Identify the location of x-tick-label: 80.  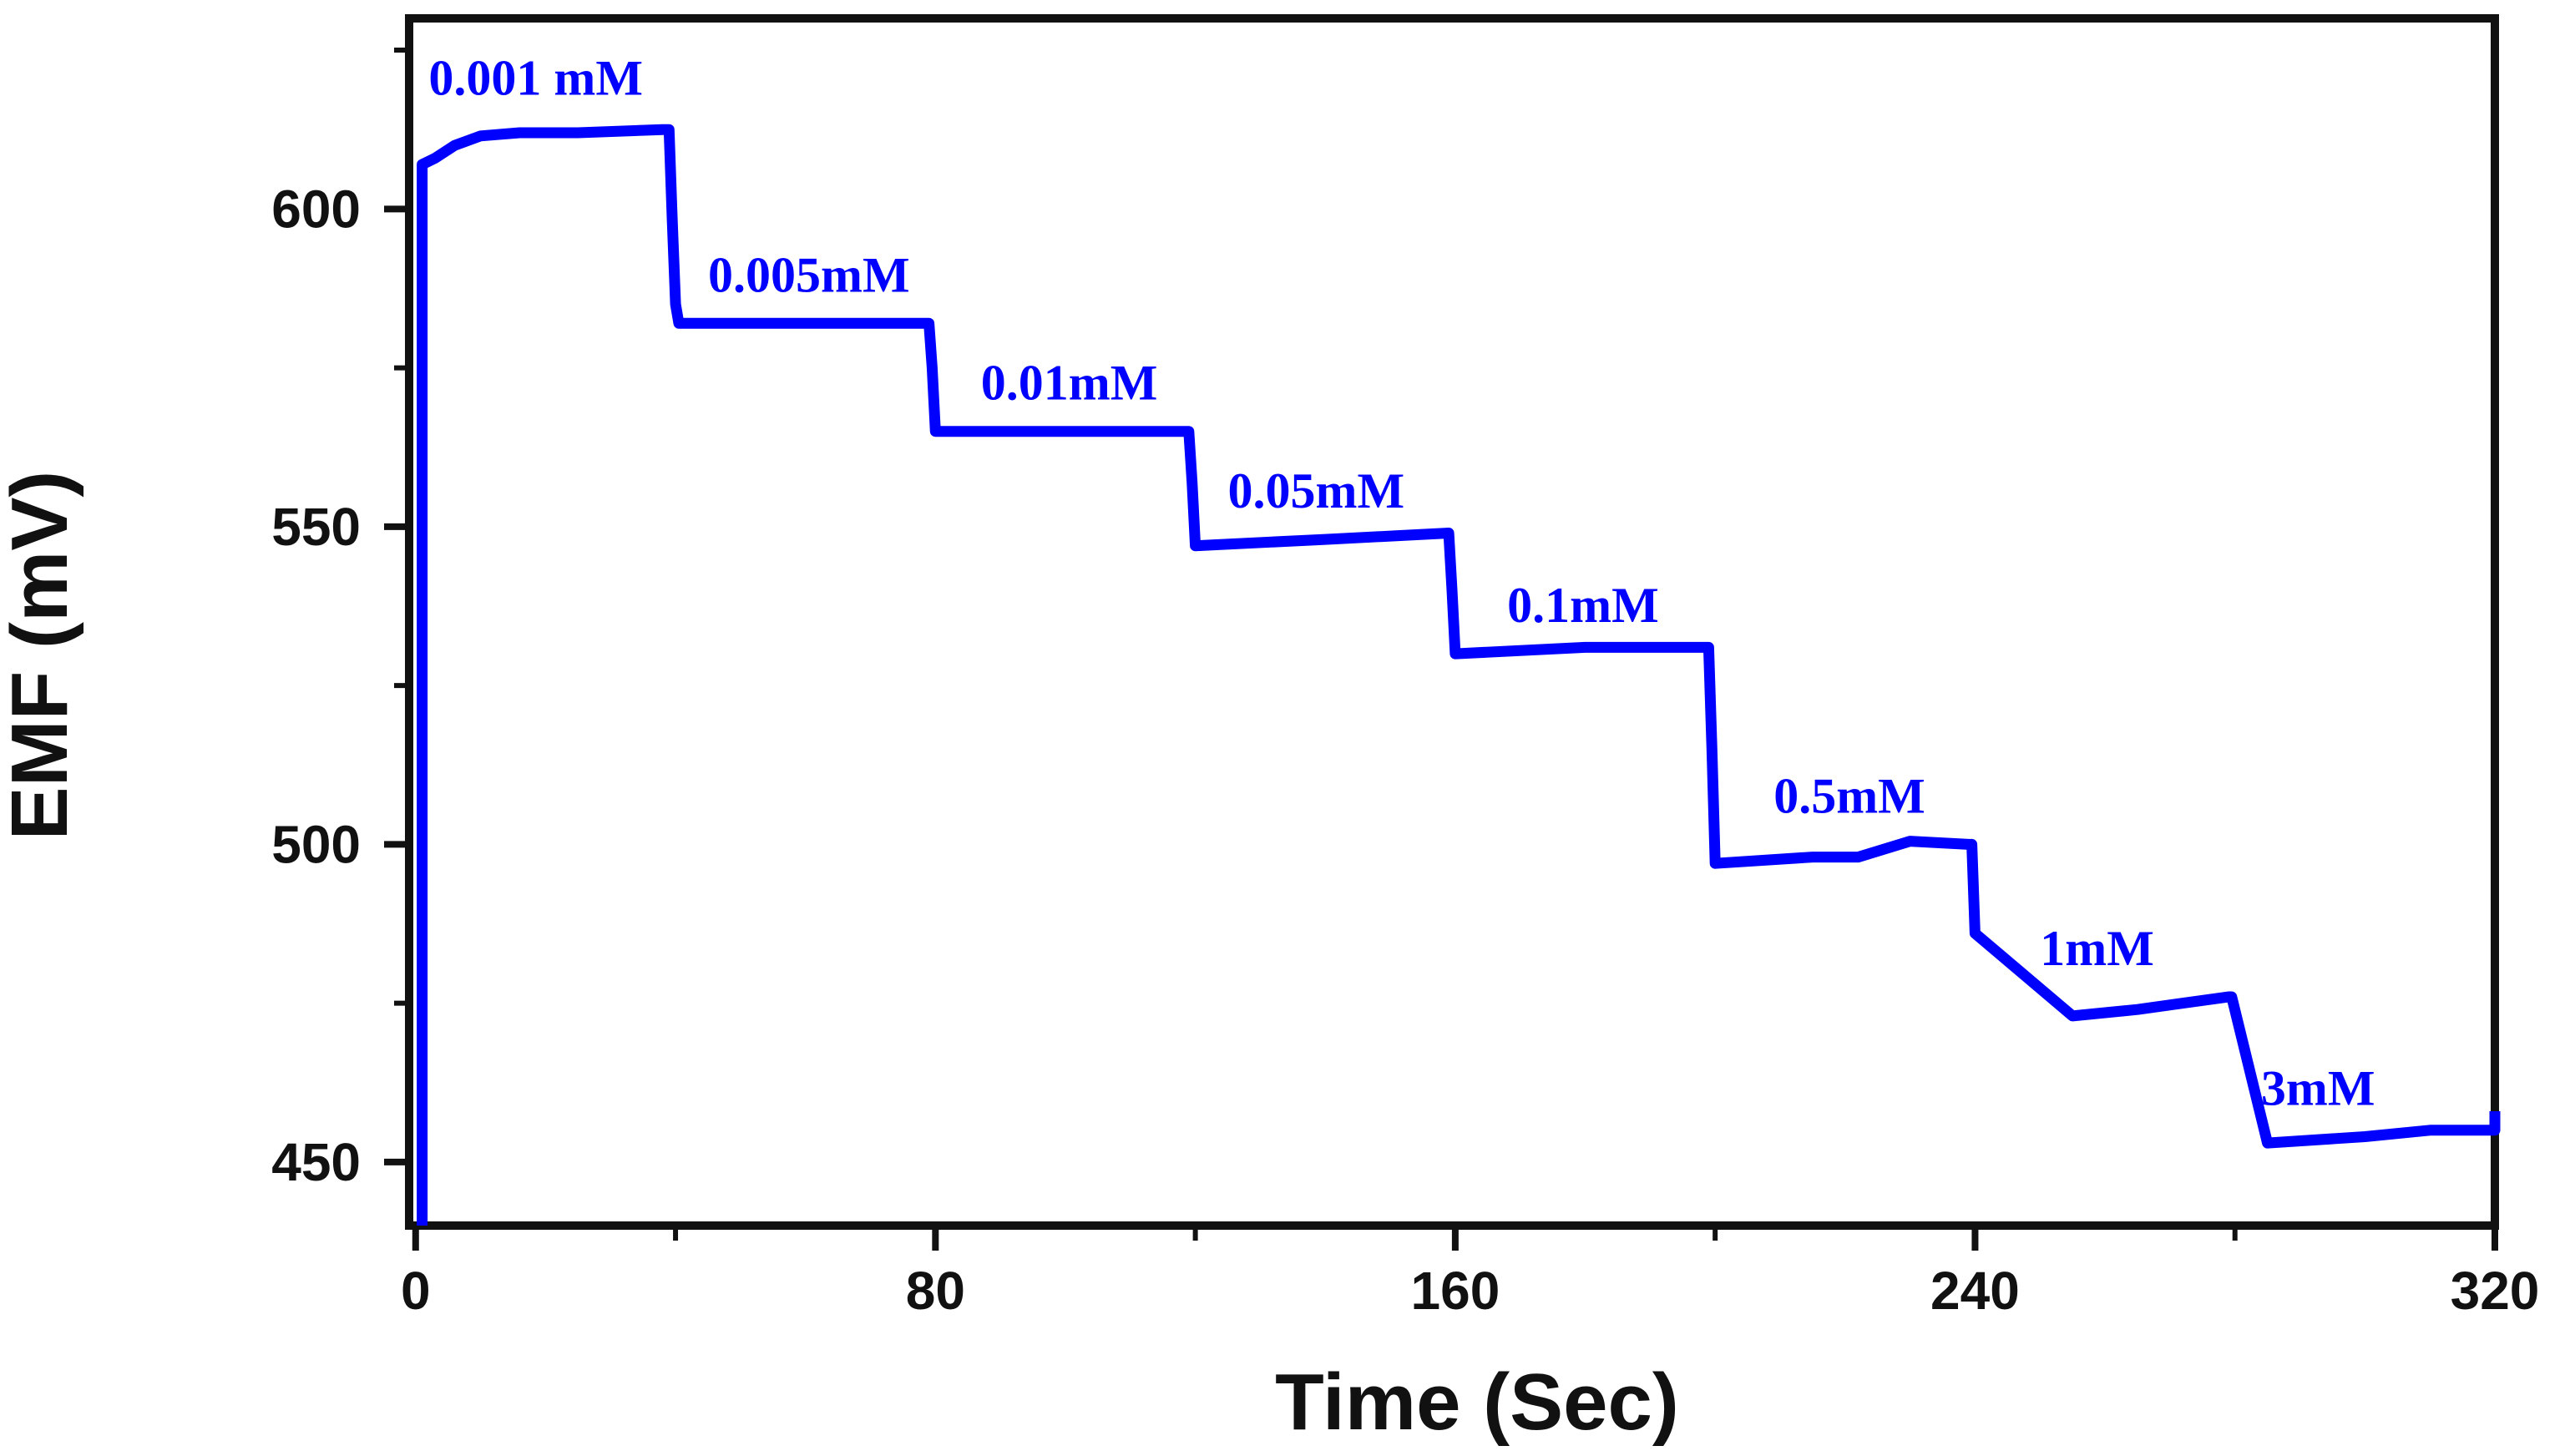
(935, 1291).